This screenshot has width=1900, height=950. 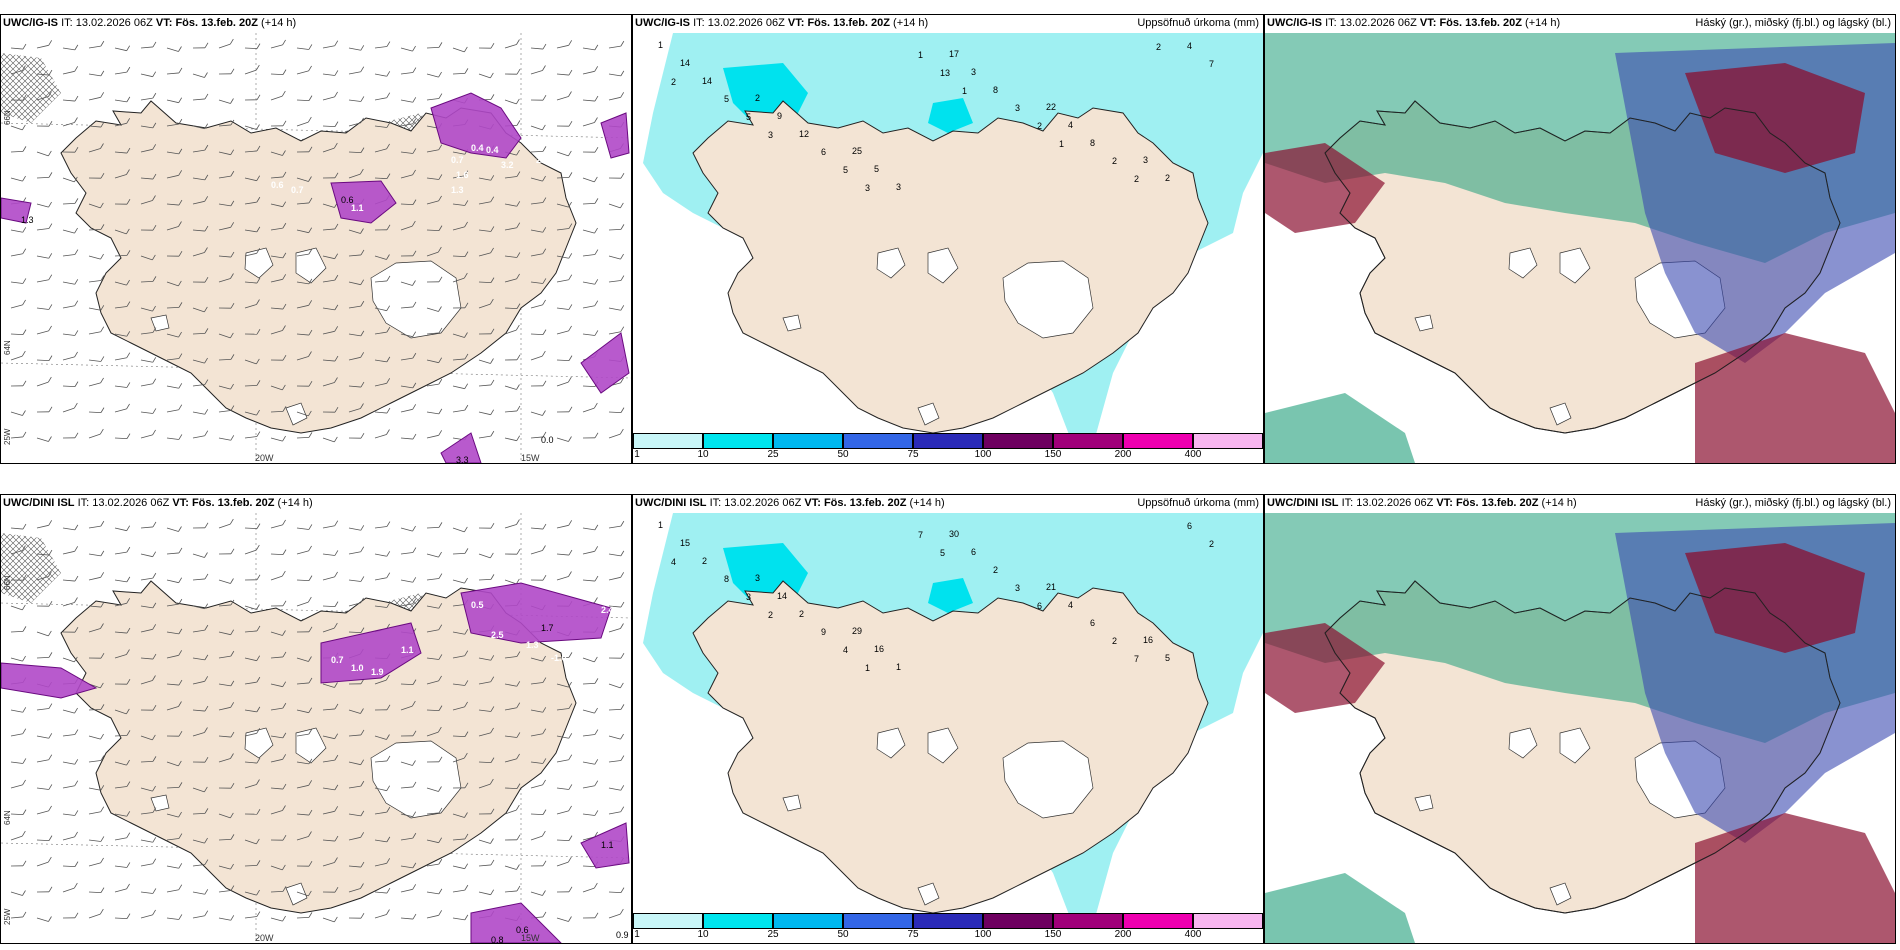 I want to click on precip-value-label: 4, so click(x=1070, y=605).